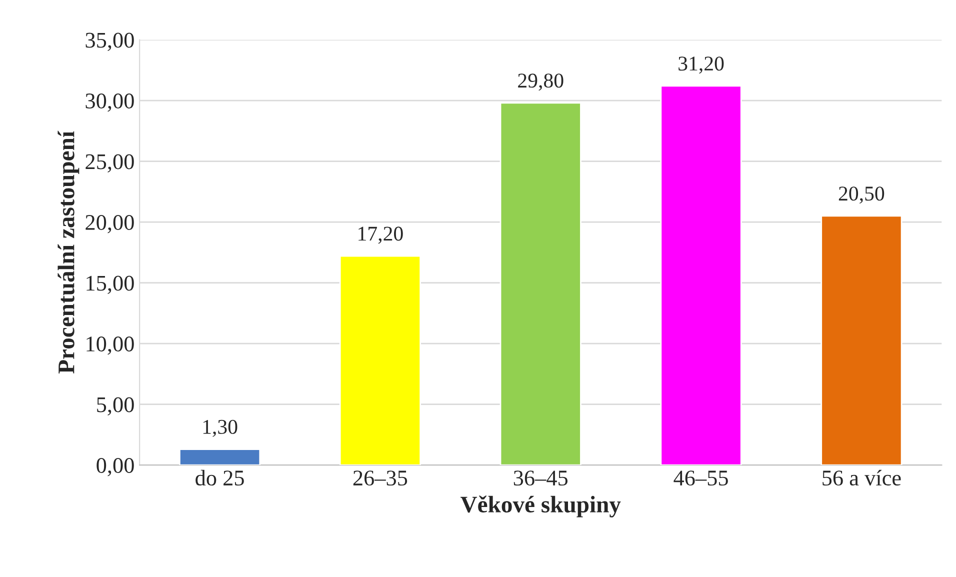  What do you see at coordinates (110, 102) in the screenshot?
I see `y-tick-label: 30,00` at bounding box center [110, 102].